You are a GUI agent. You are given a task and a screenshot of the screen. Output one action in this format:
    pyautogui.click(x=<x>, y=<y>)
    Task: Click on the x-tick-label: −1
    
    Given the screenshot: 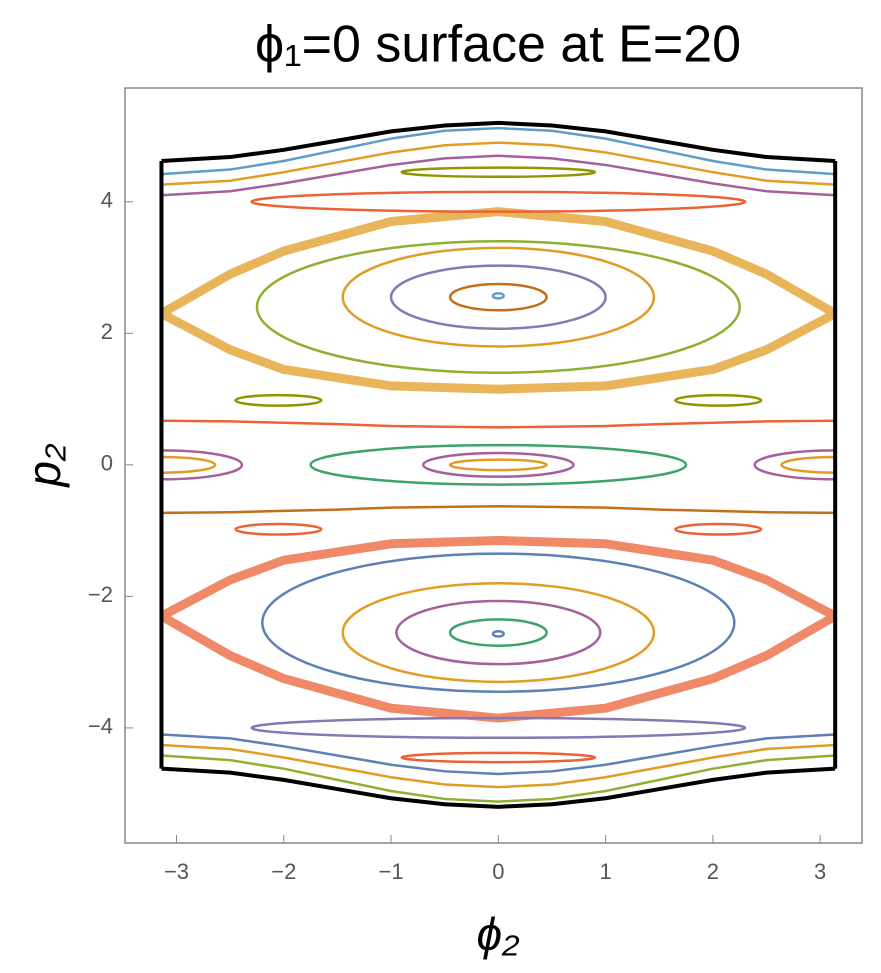 What is the action you would take?
    pyautogui.click(x=391, y=871)
    